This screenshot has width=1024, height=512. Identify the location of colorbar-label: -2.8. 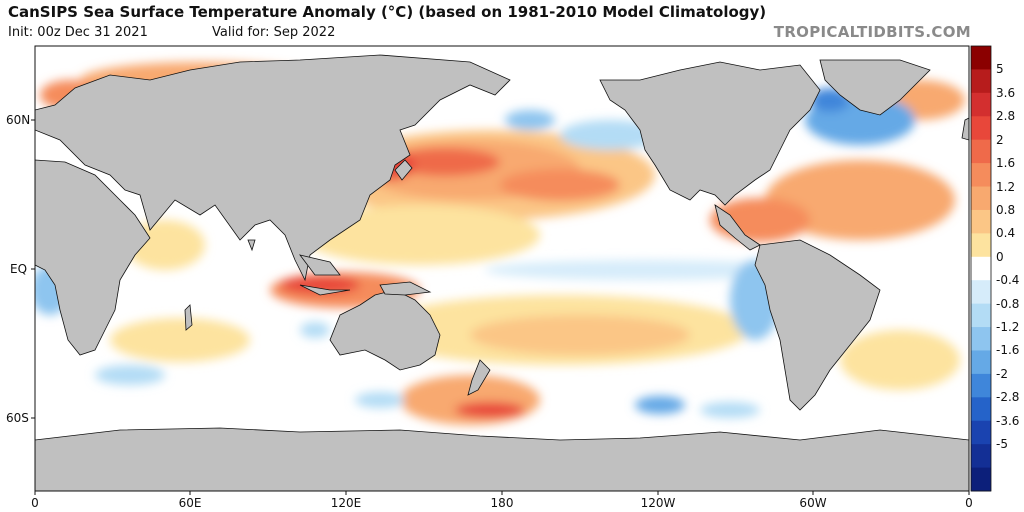
(1008, 397).